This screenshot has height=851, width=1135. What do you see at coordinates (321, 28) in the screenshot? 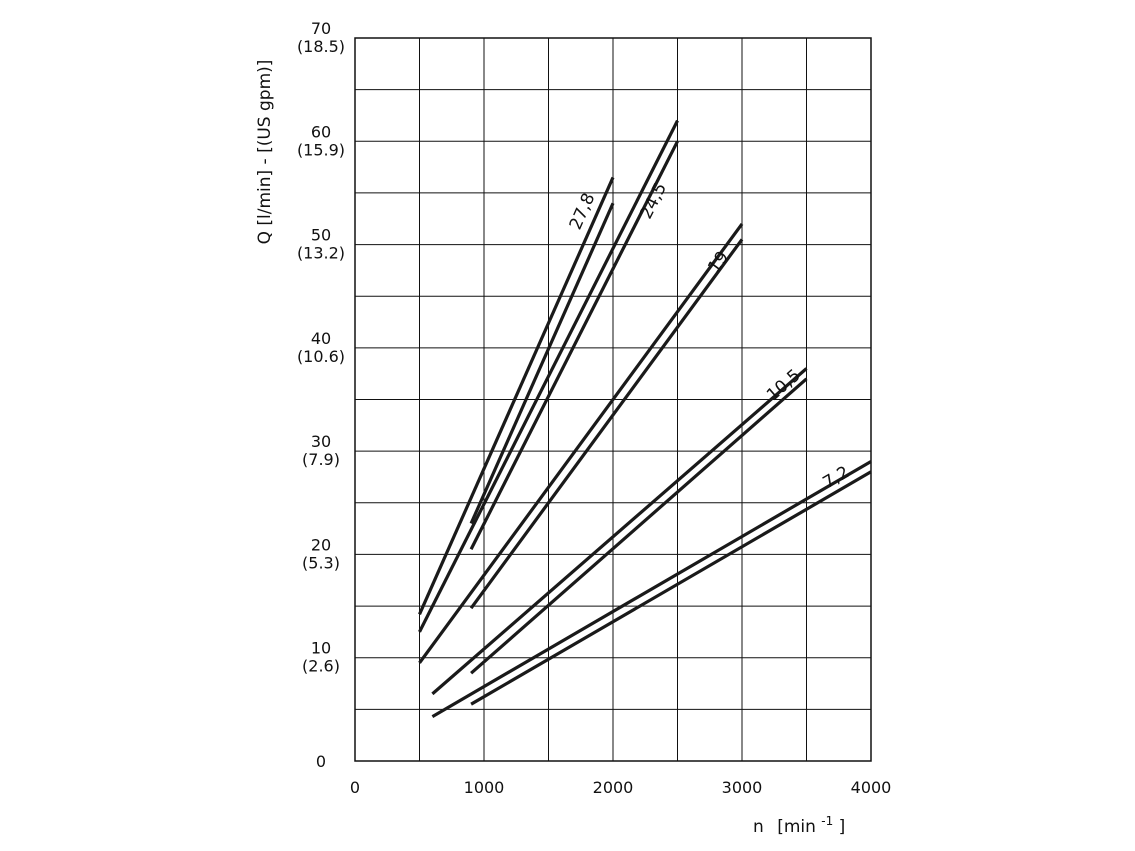
I see `y-tick-label: 70` at bounding box center [321, 28].